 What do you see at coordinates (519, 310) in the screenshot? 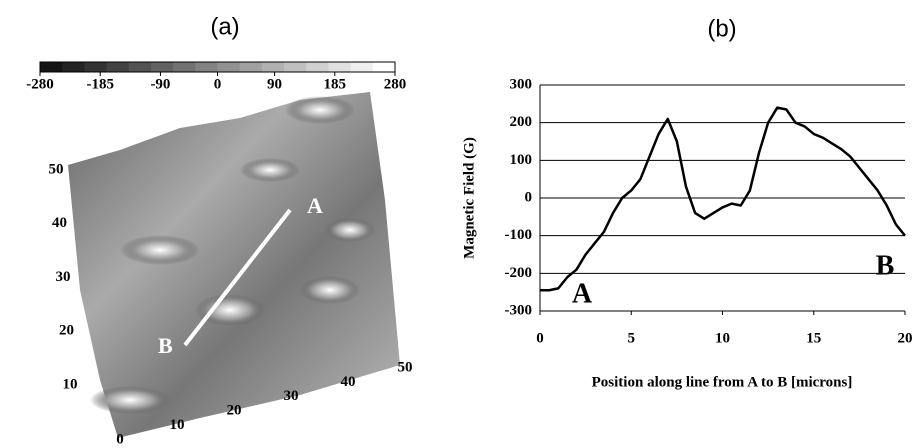
I see `y-tick-label: -300` at bounding box center [519, 310].